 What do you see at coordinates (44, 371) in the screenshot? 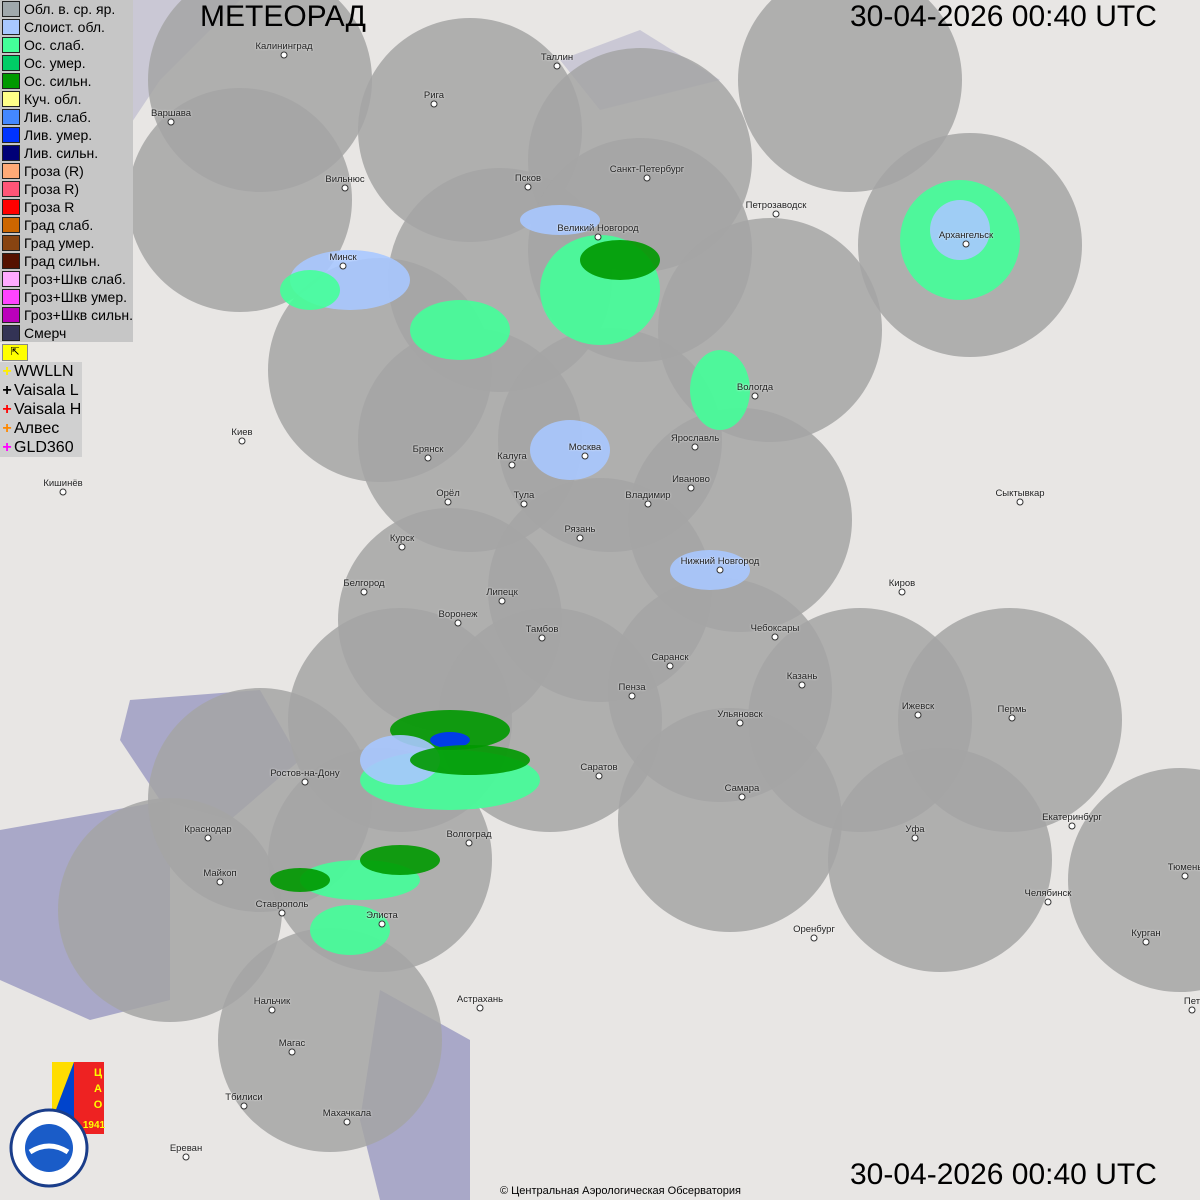
I see `lightning-label: WWLLN` at bounding box center [44, 371].